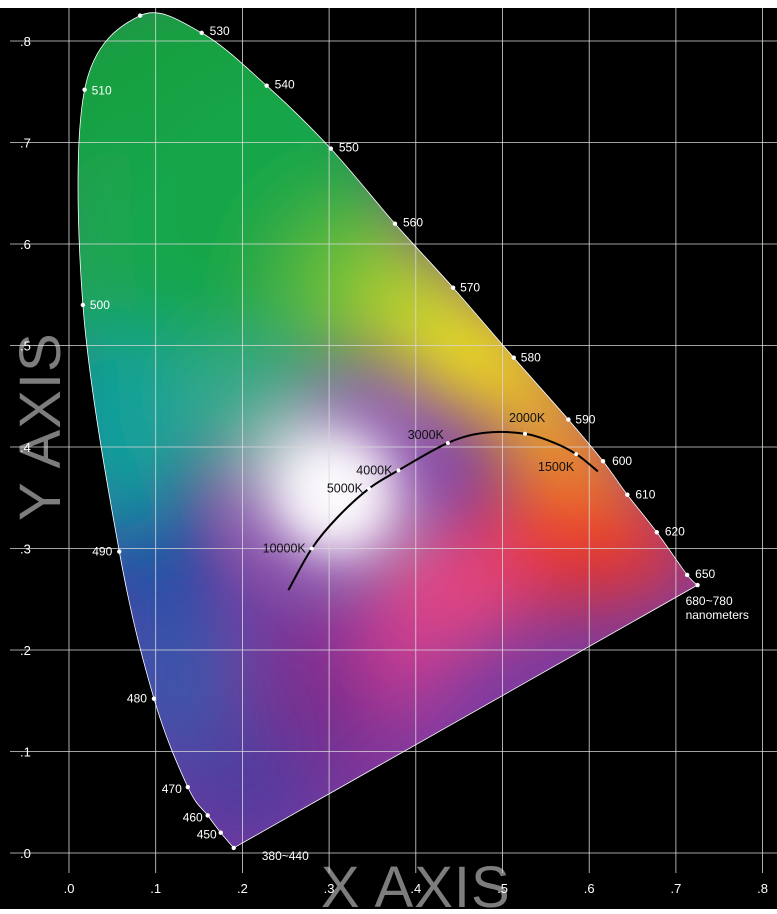 This screenshot has width=777, height=914. Describe the element at coordinates (25, 549) in the screenshot. I see `y-tick-label: .3` at that location.